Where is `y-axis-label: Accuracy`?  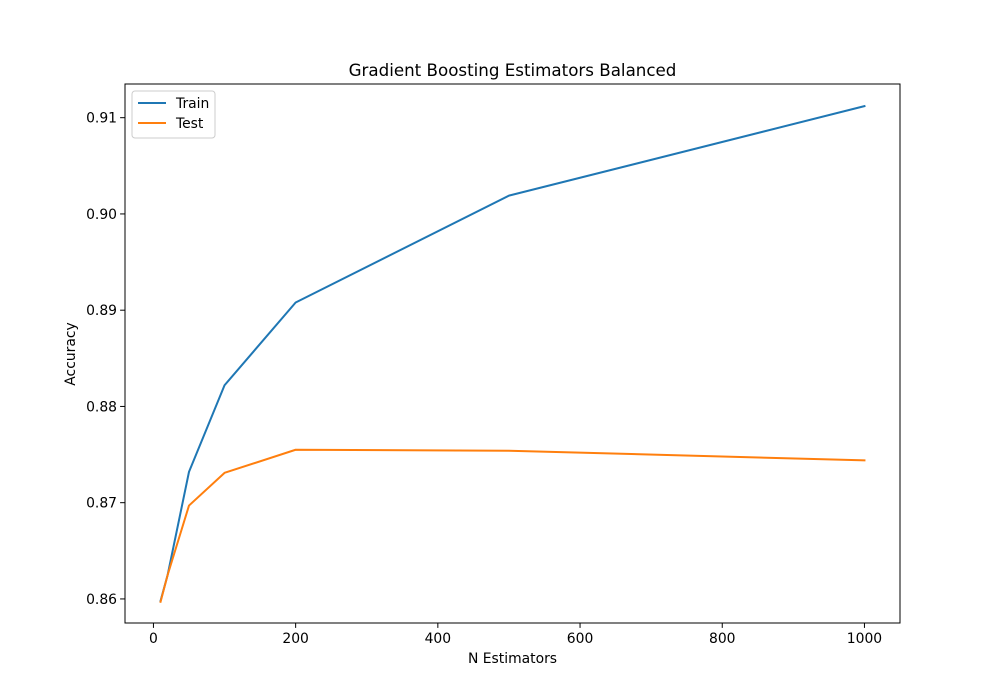
y-axis-label: Accuracy is located at coordinates (71, 353).